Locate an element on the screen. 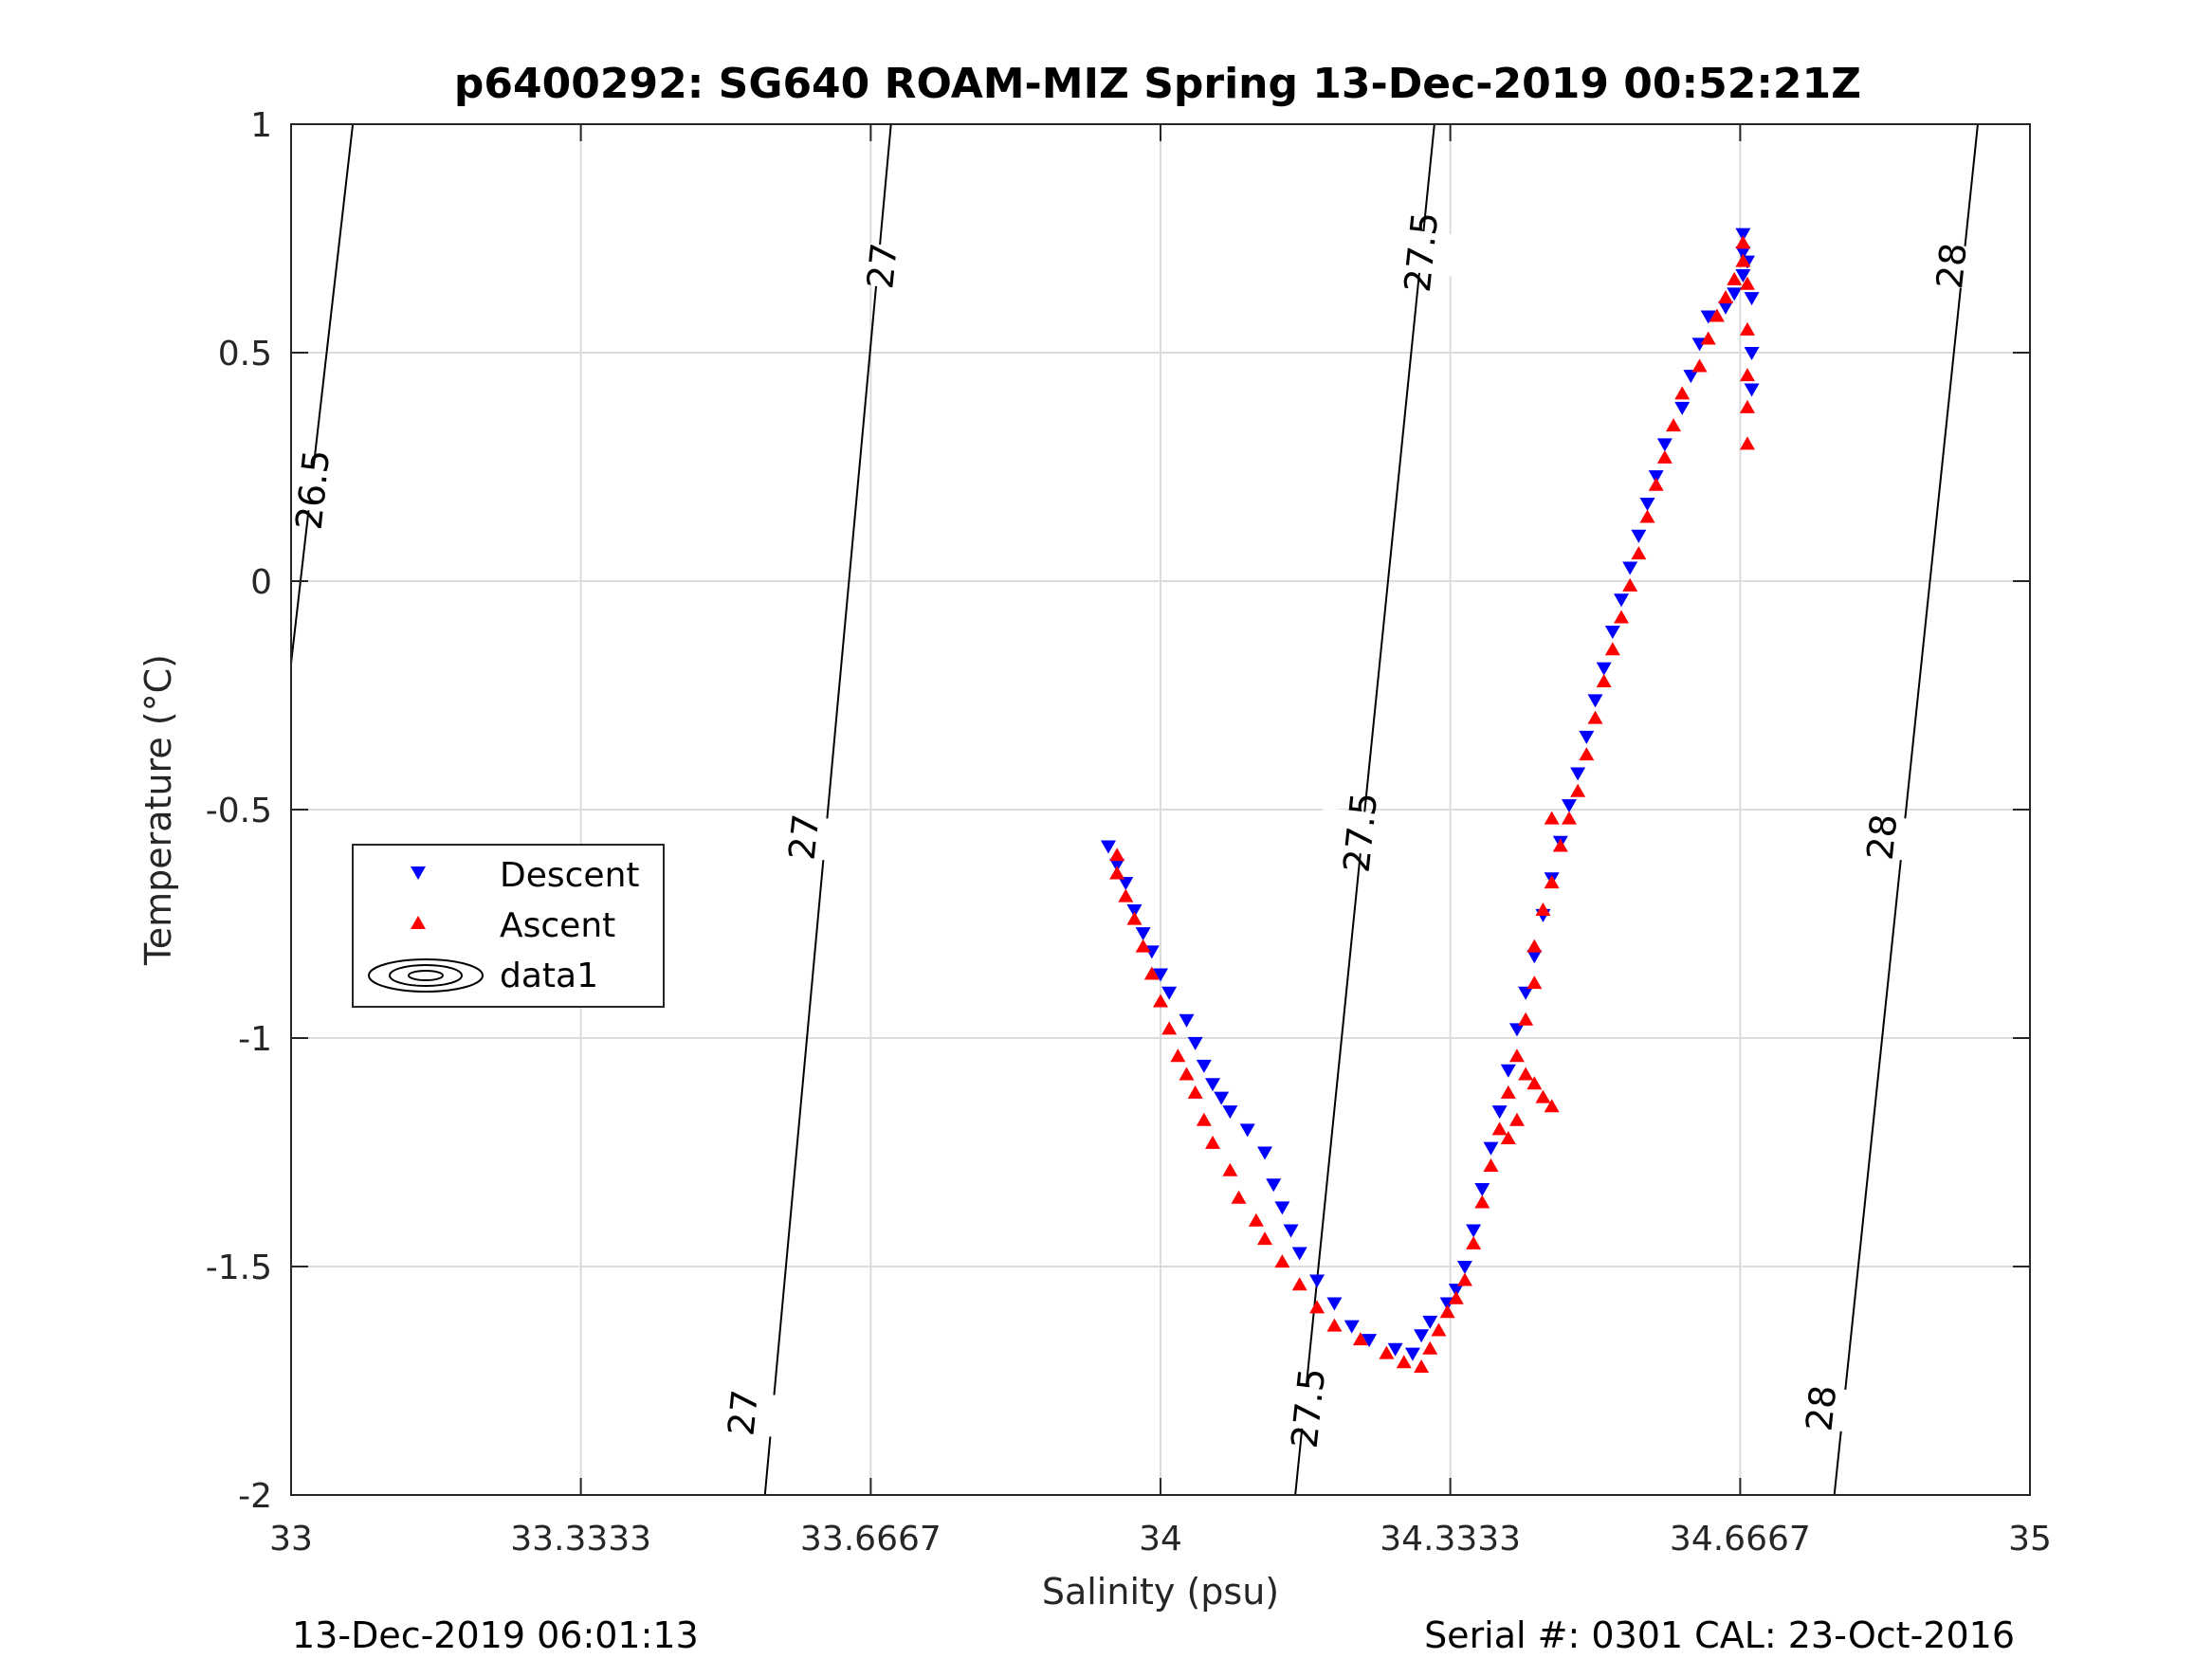 The height and width of the screenshot is (1659, 2212). x-tick-label: 33 is located at coordinates (291, 1539).